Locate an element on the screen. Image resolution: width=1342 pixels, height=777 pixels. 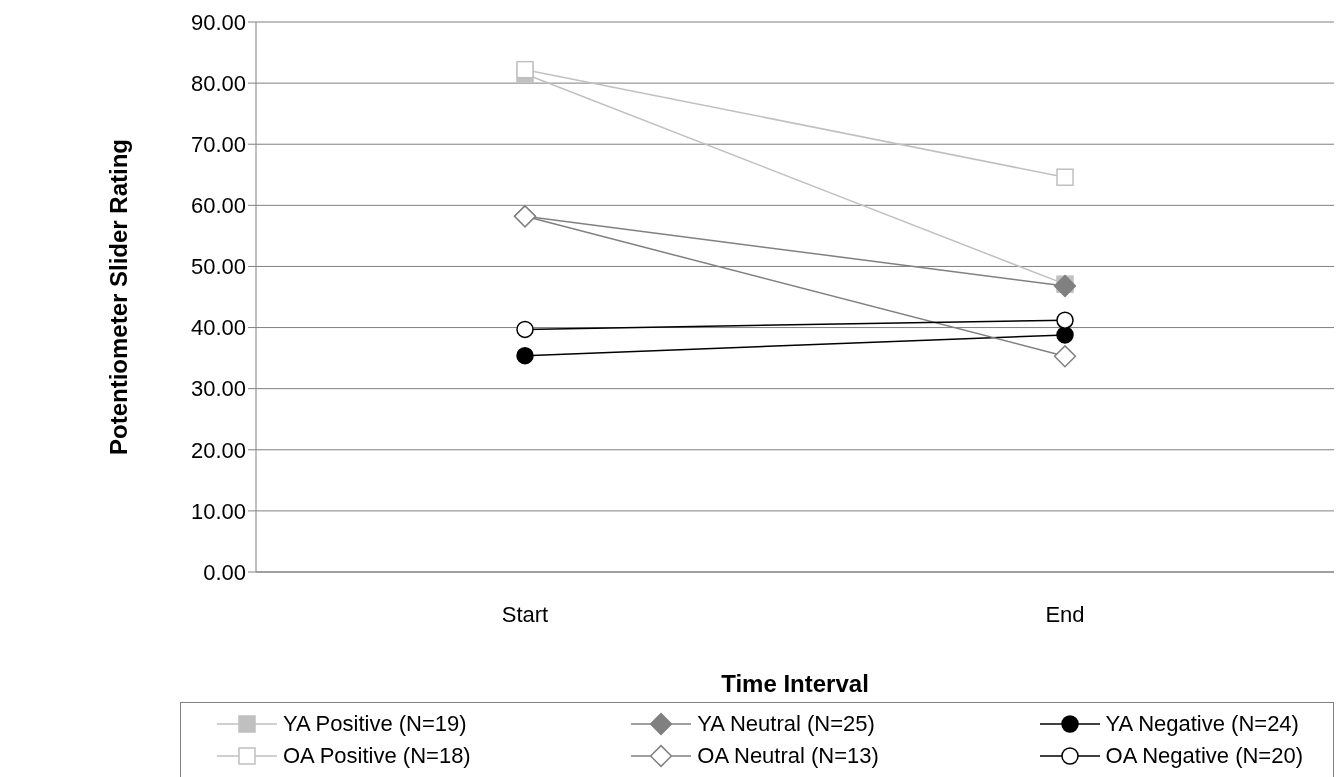
y-tick-label: 90.00 is located at coordinates (218, 22).